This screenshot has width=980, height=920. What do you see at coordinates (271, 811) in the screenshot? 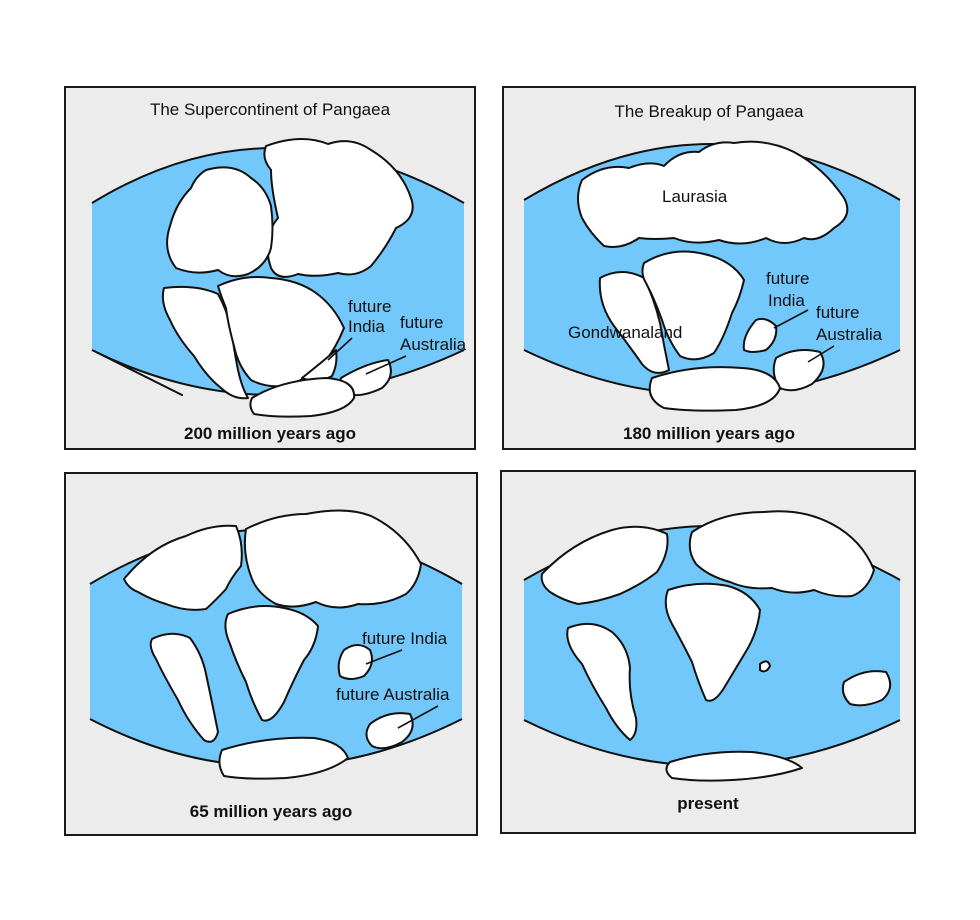
I see `panel-caption: 65 million years ago` at bounding box center [271, 811].